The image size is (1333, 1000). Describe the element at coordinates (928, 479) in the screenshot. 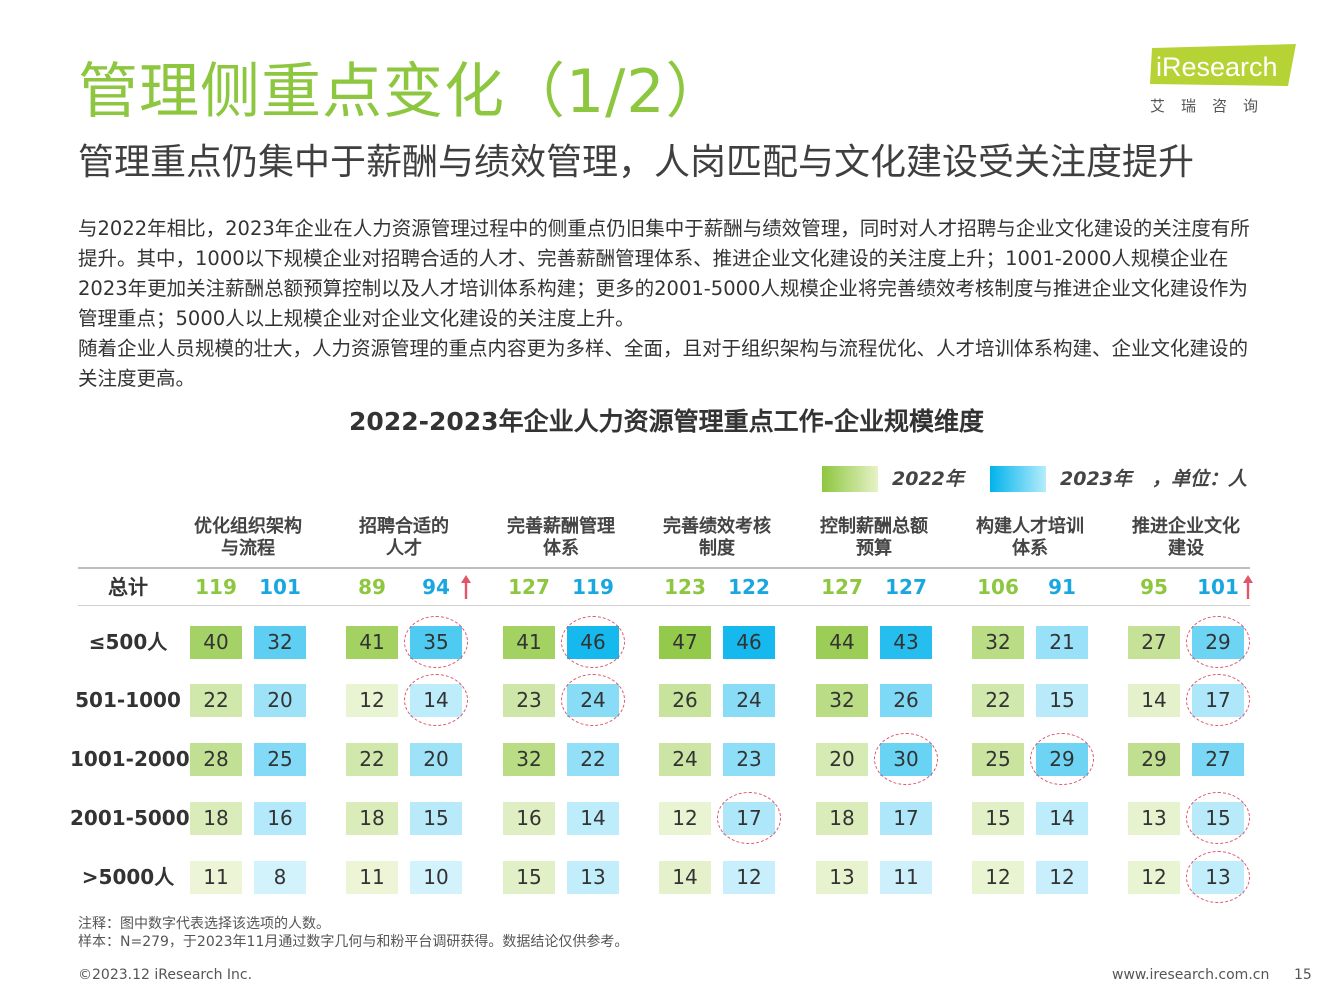

I see `legend-label-2022: 2022年` at that location.